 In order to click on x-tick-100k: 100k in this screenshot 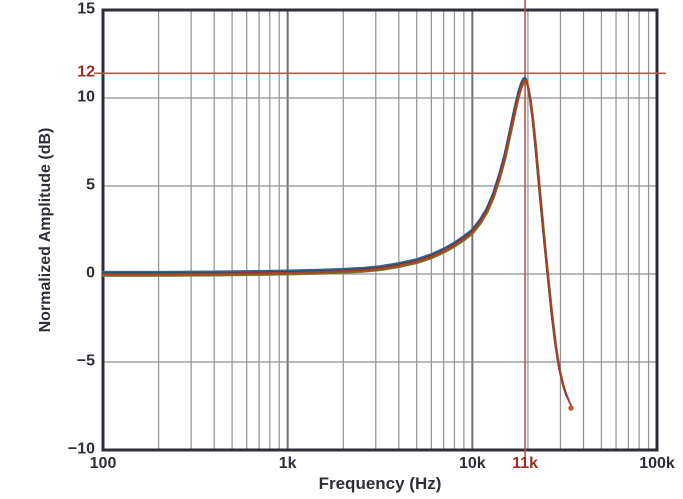, I will do `click(657, 463)`.